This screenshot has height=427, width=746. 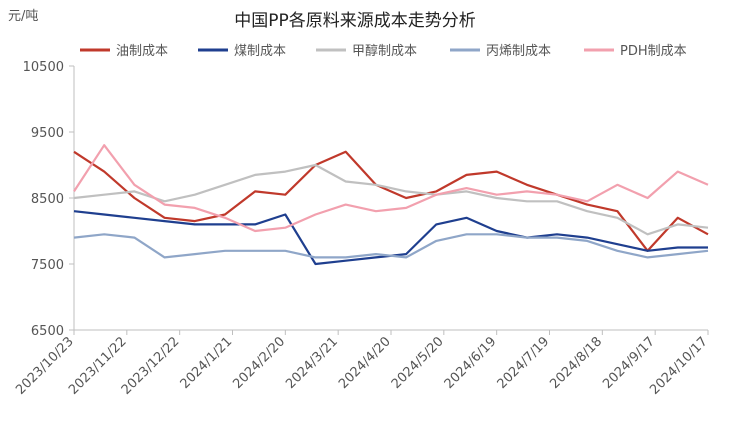 What do you see at coordinates (260, 51) in the screenshot?
I see `legend-label: 煤制成本` at bounding box center [260, 51].